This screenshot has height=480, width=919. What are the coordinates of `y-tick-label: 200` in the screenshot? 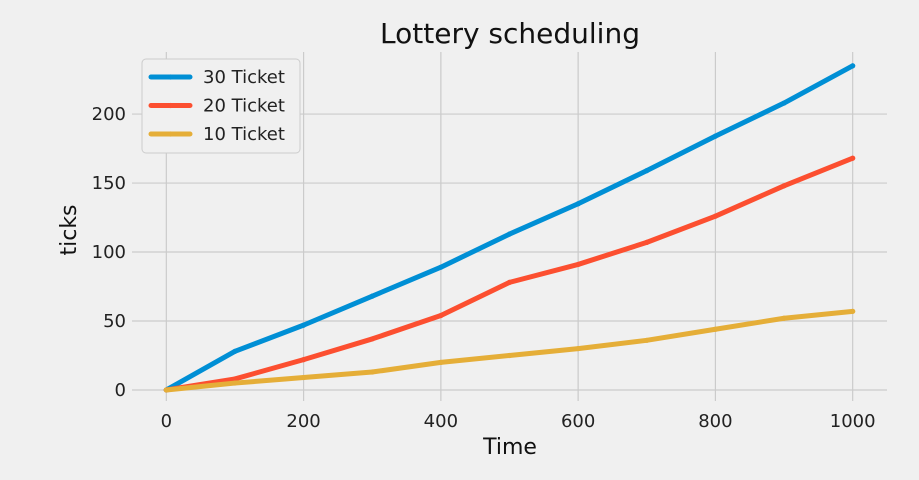 It's located at (109, 114).